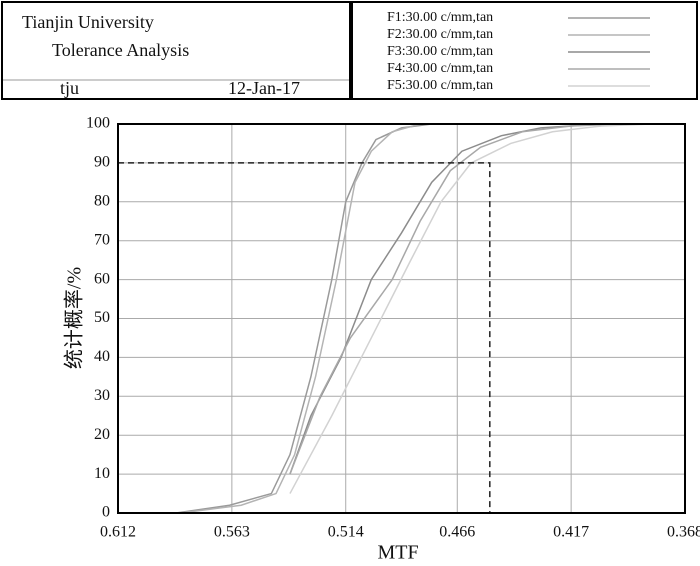  What do you see at coordinates (457, 532) in the screenshot?
I see `x-tick-label: 0.466` at bounding box center [457, 532].